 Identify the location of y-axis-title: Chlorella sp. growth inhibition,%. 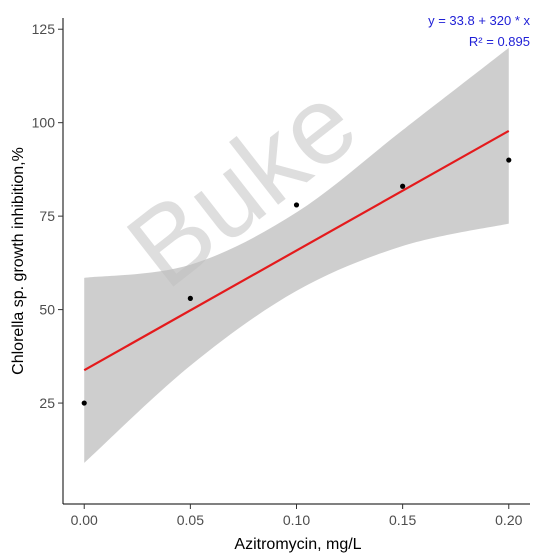
(18, 261).